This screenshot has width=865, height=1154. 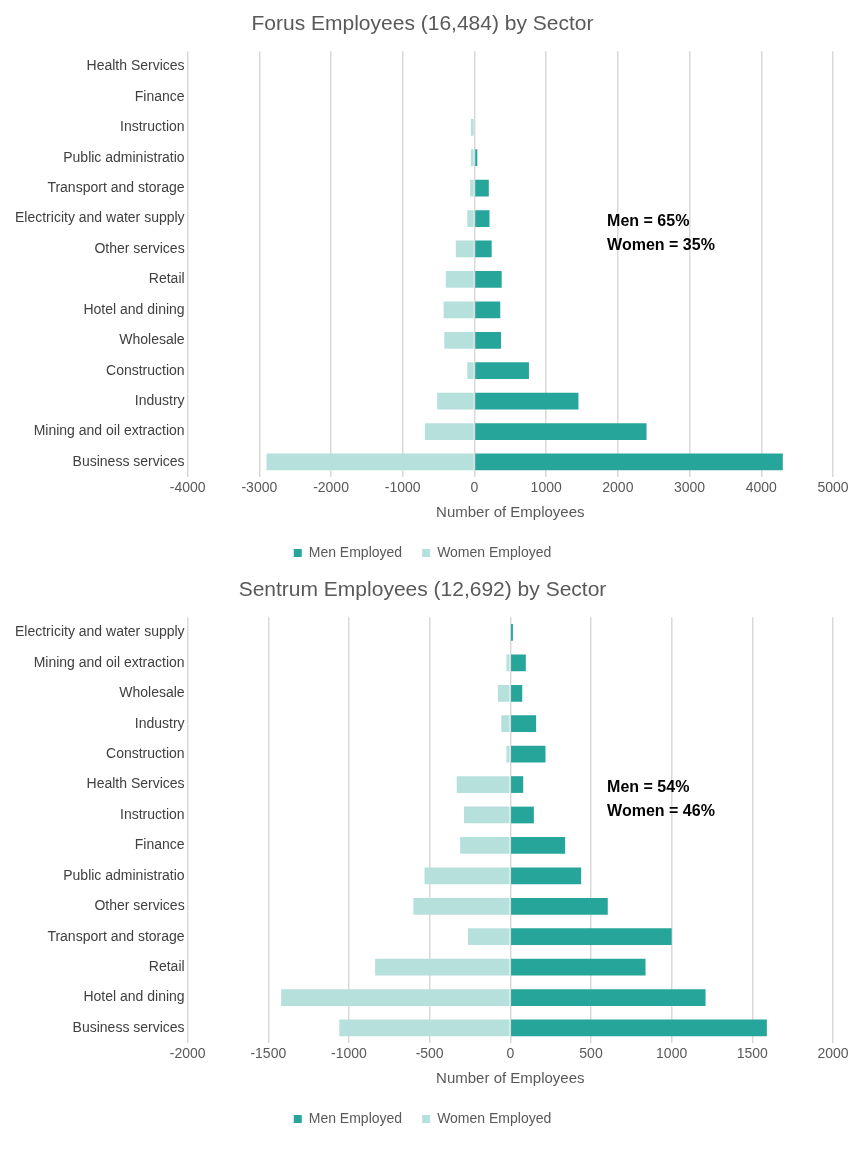 What do you see at coordinates (752, 1053) in the screenshot?
I see `x-tick-label: 1500` at bounding box center [752, 1053].